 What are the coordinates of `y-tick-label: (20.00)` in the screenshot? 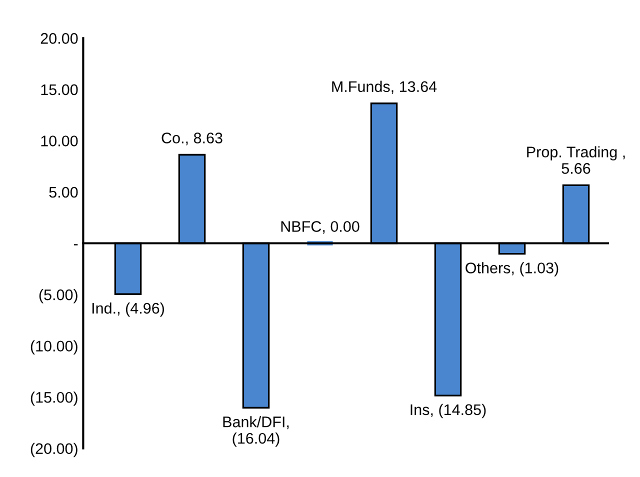 It's located at (54, 450).